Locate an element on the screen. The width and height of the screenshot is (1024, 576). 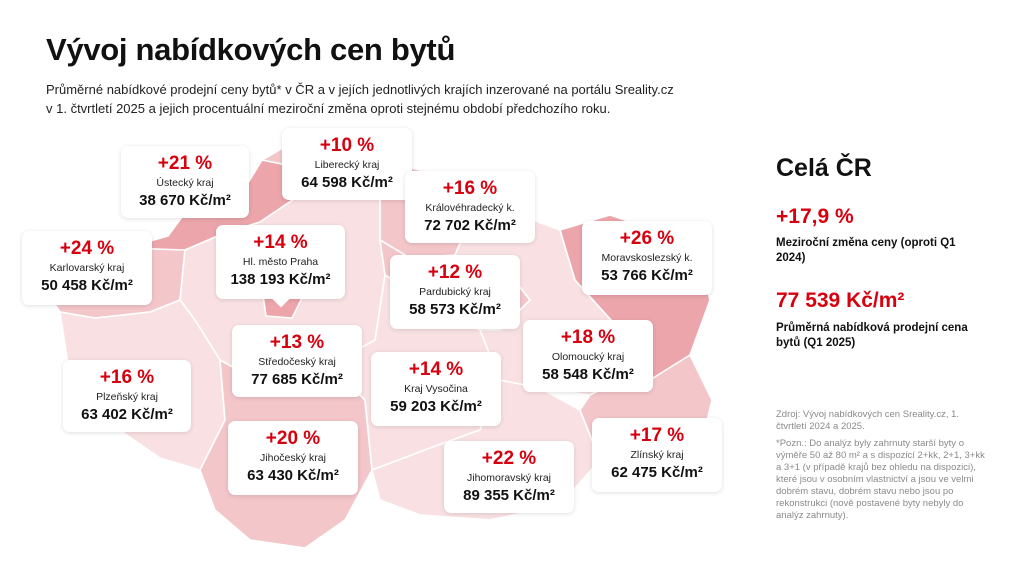
region-name: Hl. město Praha is located at coordinates (280, 262).